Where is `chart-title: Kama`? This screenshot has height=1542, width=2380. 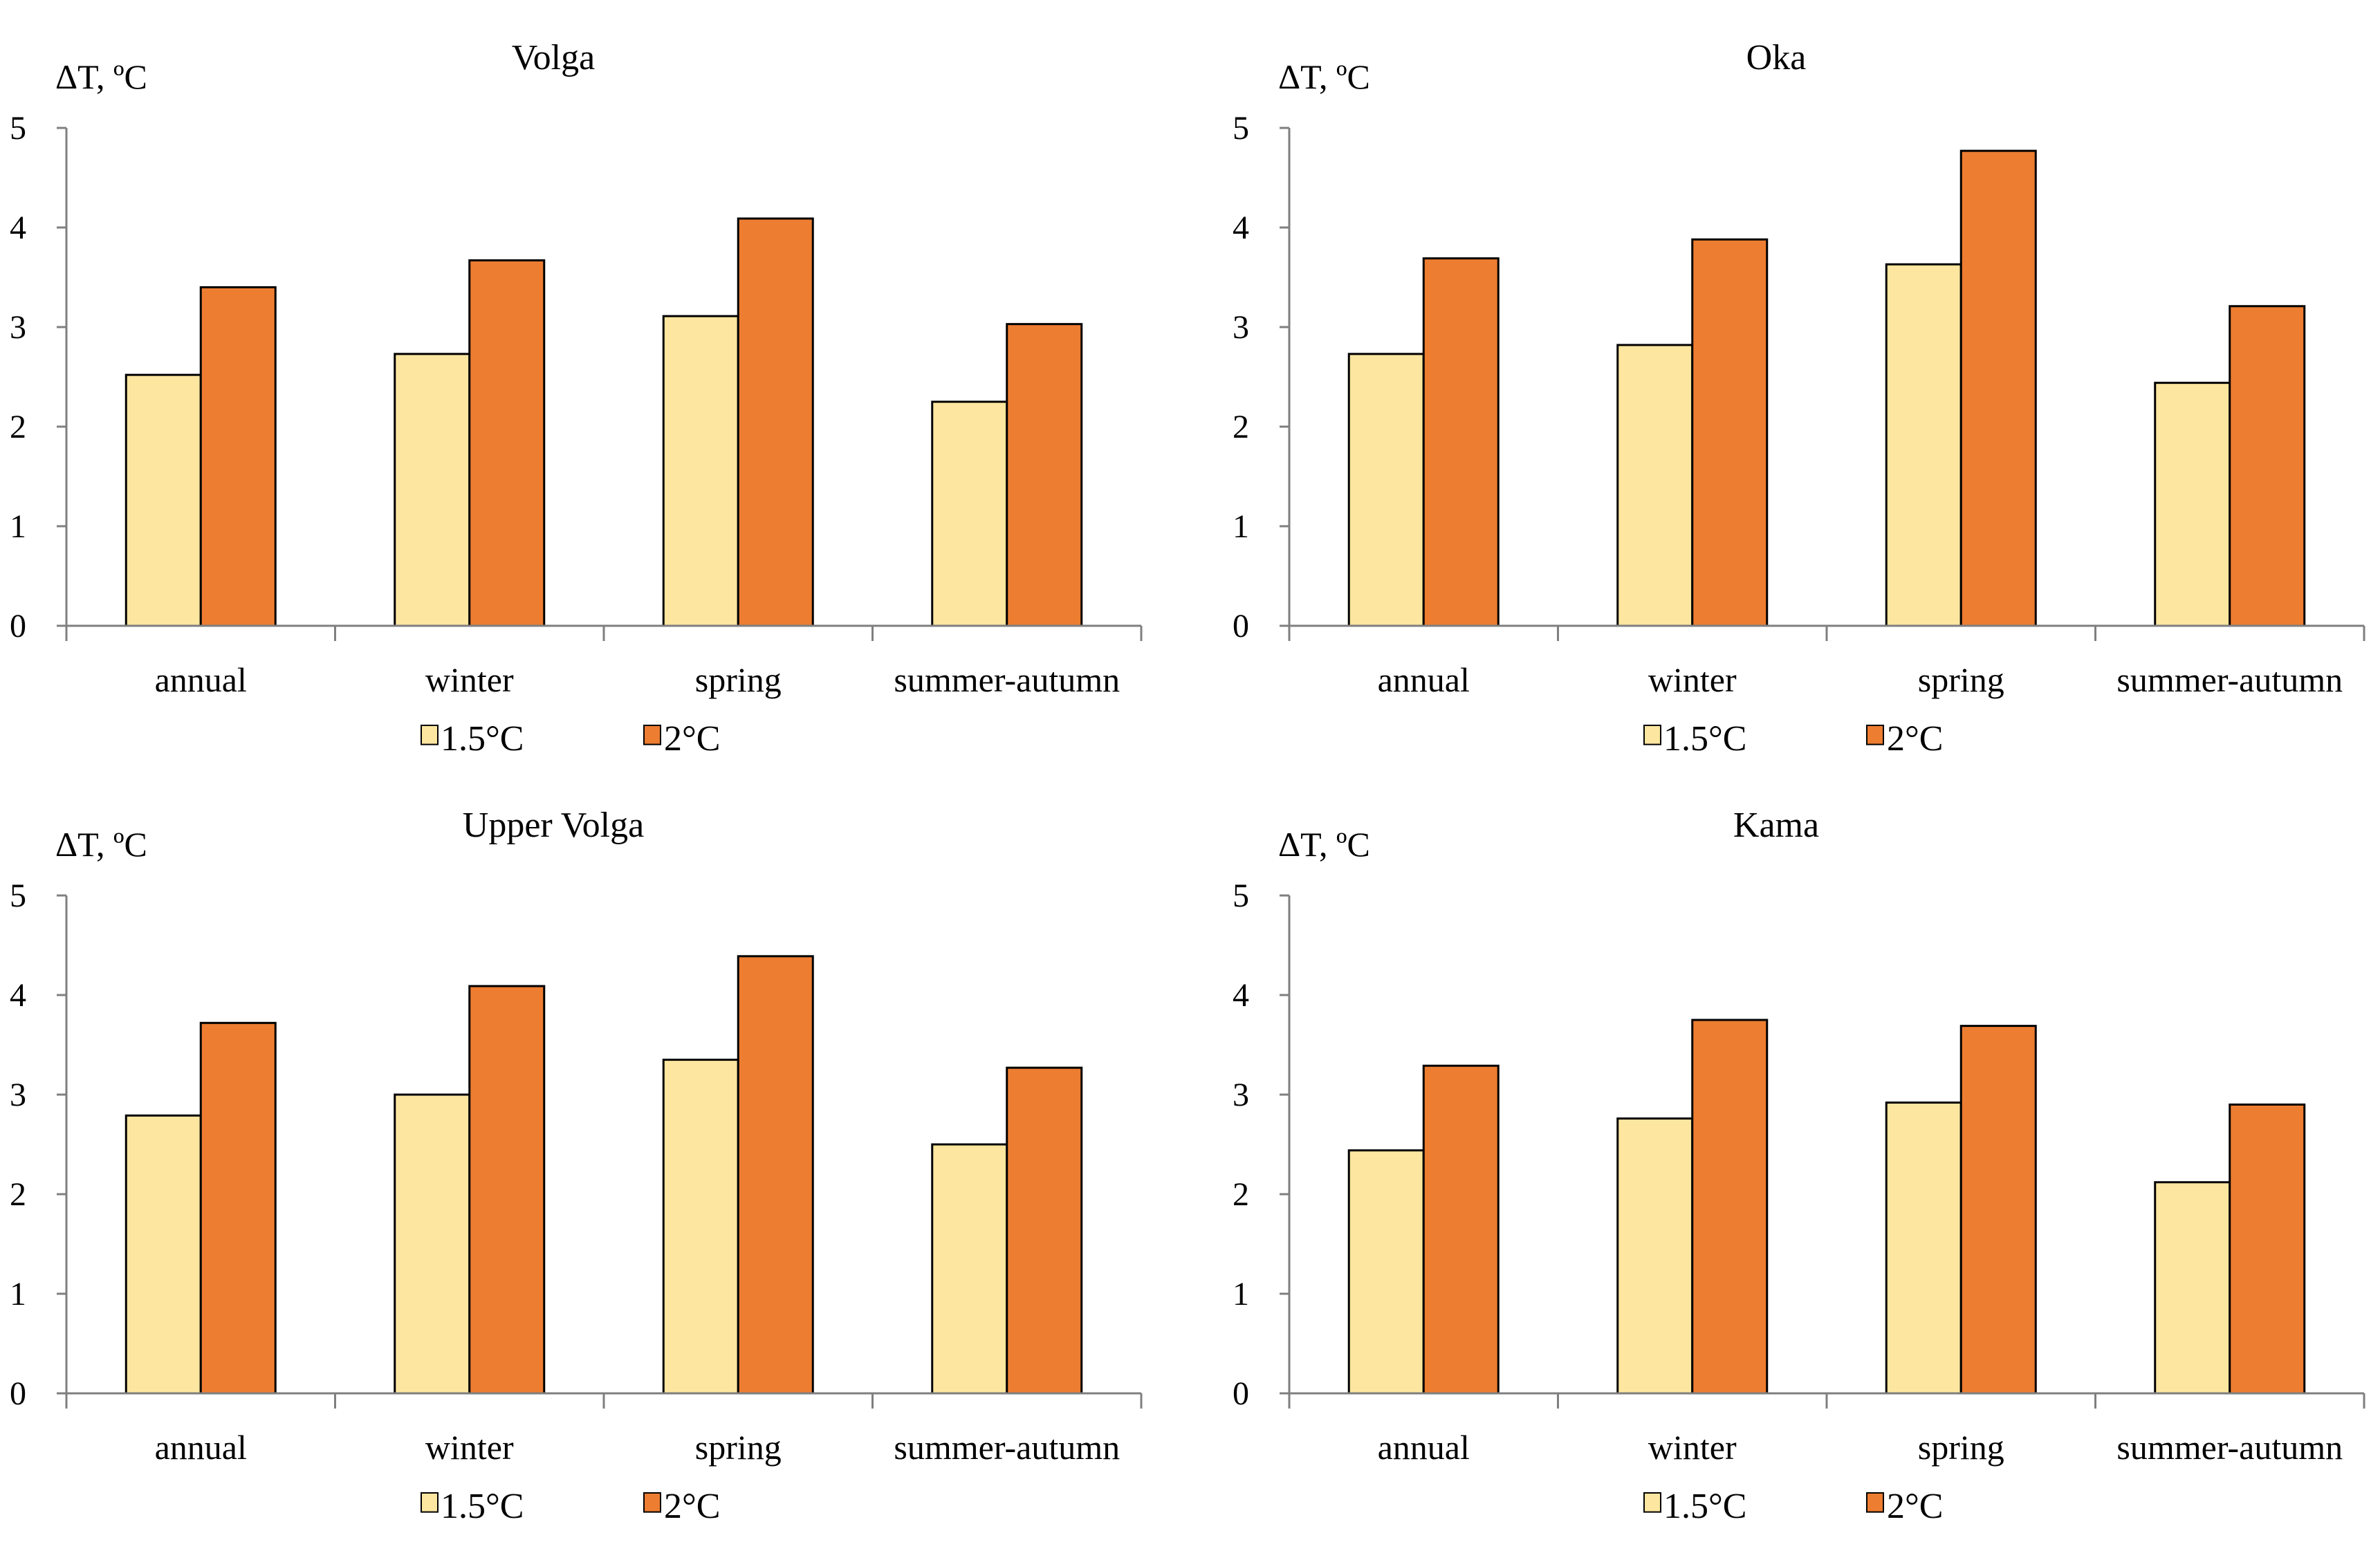 chart-title: Kama is located at coordinates (1776, 825).